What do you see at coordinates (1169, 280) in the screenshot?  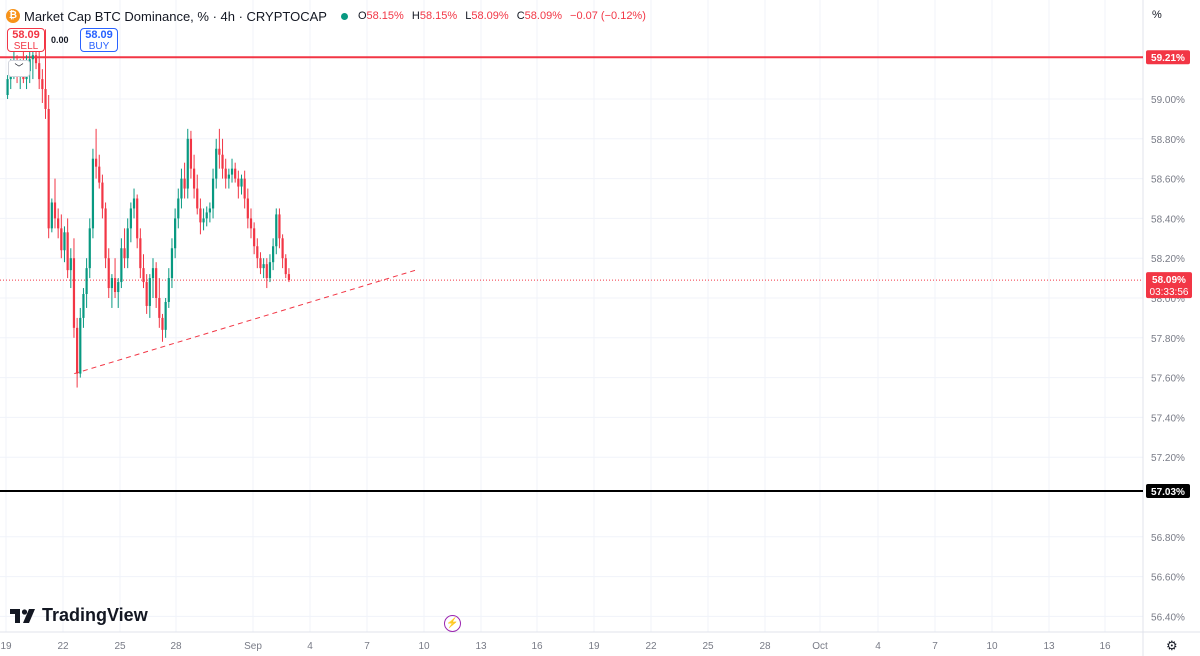 I see `current-price-label: 58.09%` at bounding box center [1169, 280].